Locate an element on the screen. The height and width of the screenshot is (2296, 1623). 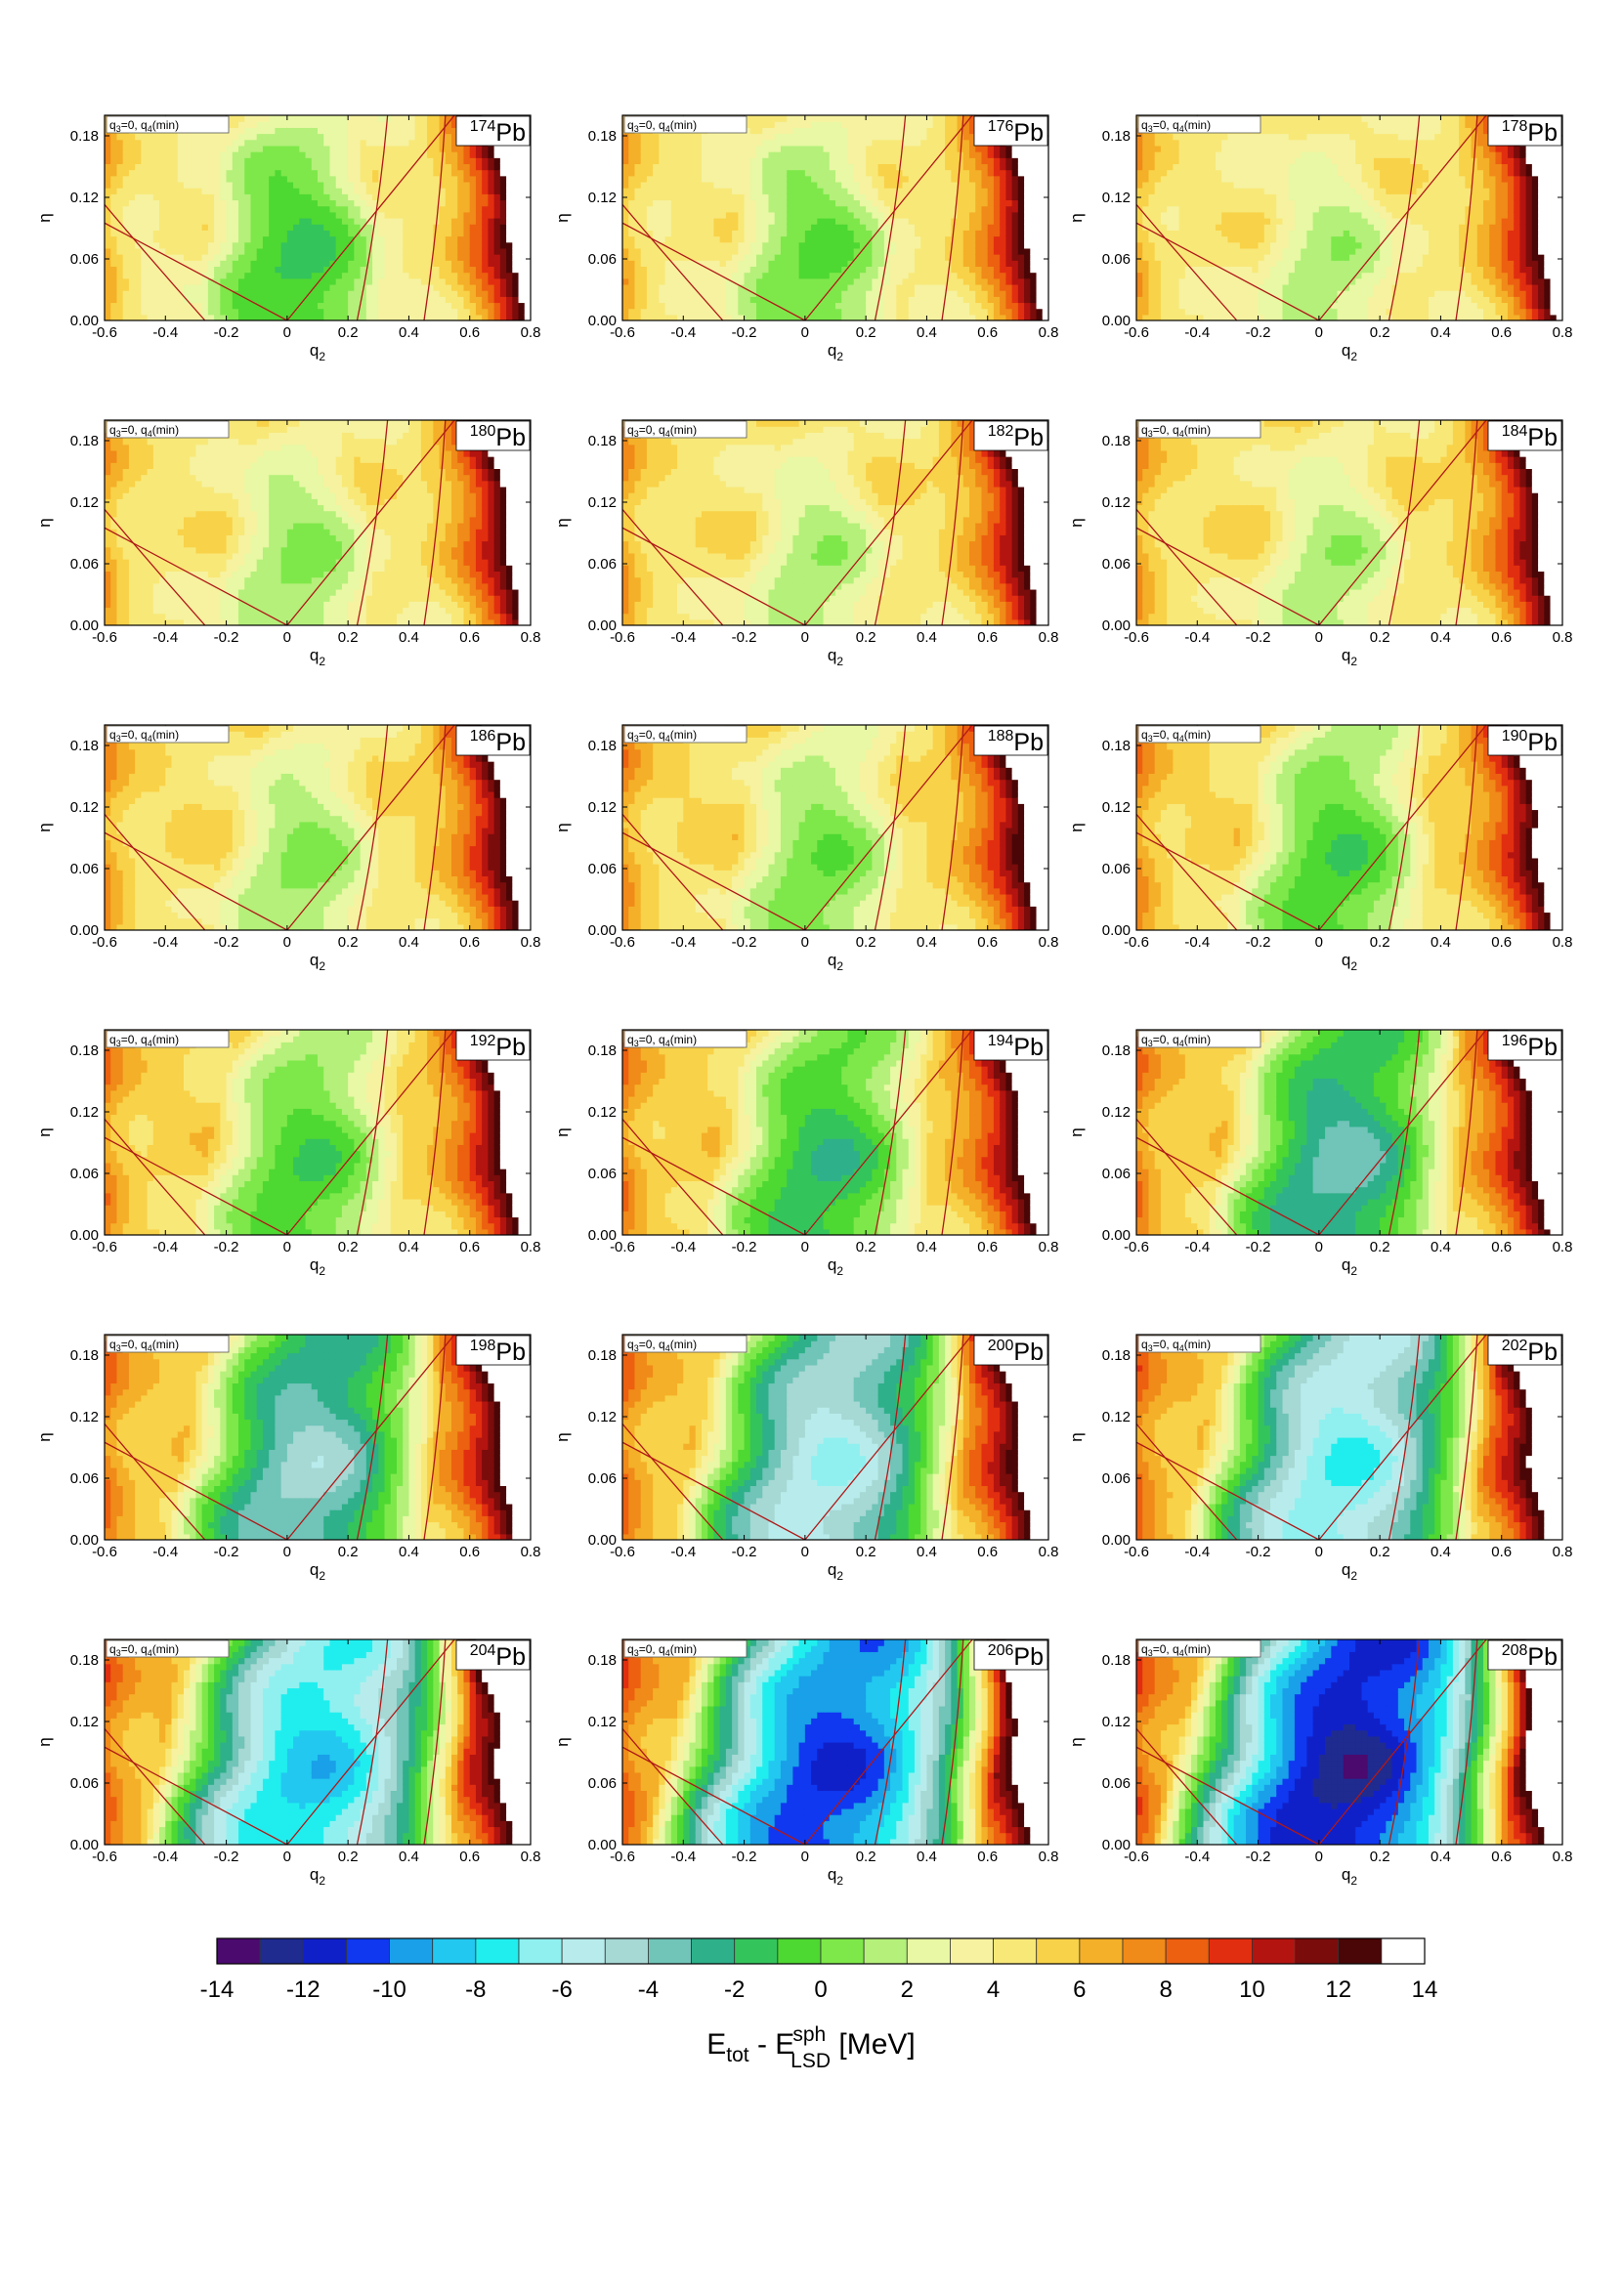
isotope-label: 198Pb is located at coordinates (498, 1352).